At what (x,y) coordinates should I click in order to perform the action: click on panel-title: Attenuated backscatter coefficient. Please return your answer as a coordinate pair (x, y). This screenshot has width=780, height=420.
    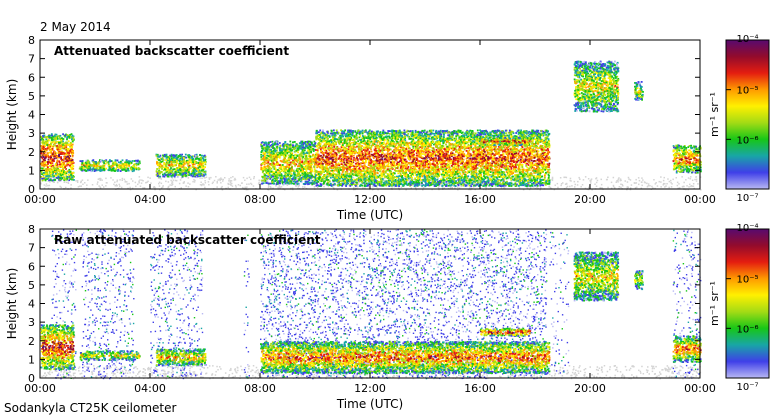
    Looking at the image, I should click on (171, 51).